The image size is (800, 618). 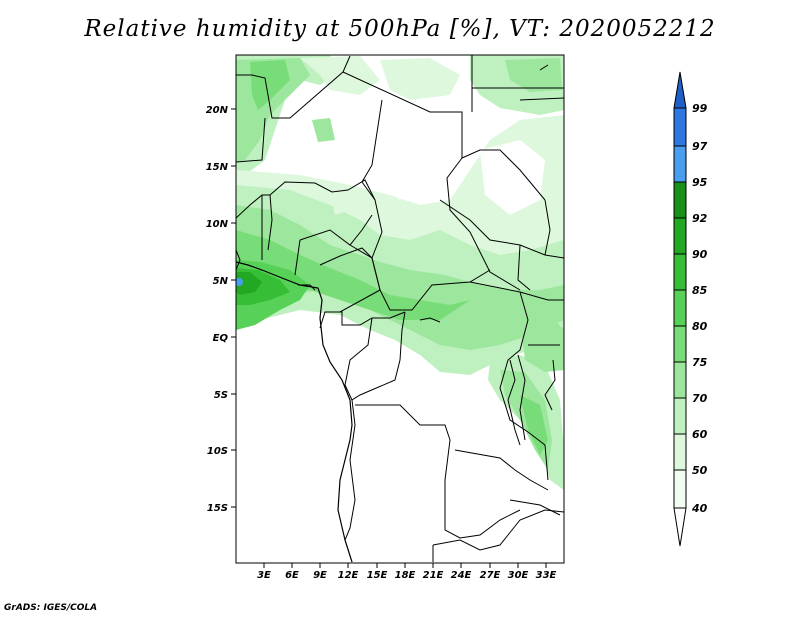 I want to click on colorbar-label: 85, so click(x=700, y=290).